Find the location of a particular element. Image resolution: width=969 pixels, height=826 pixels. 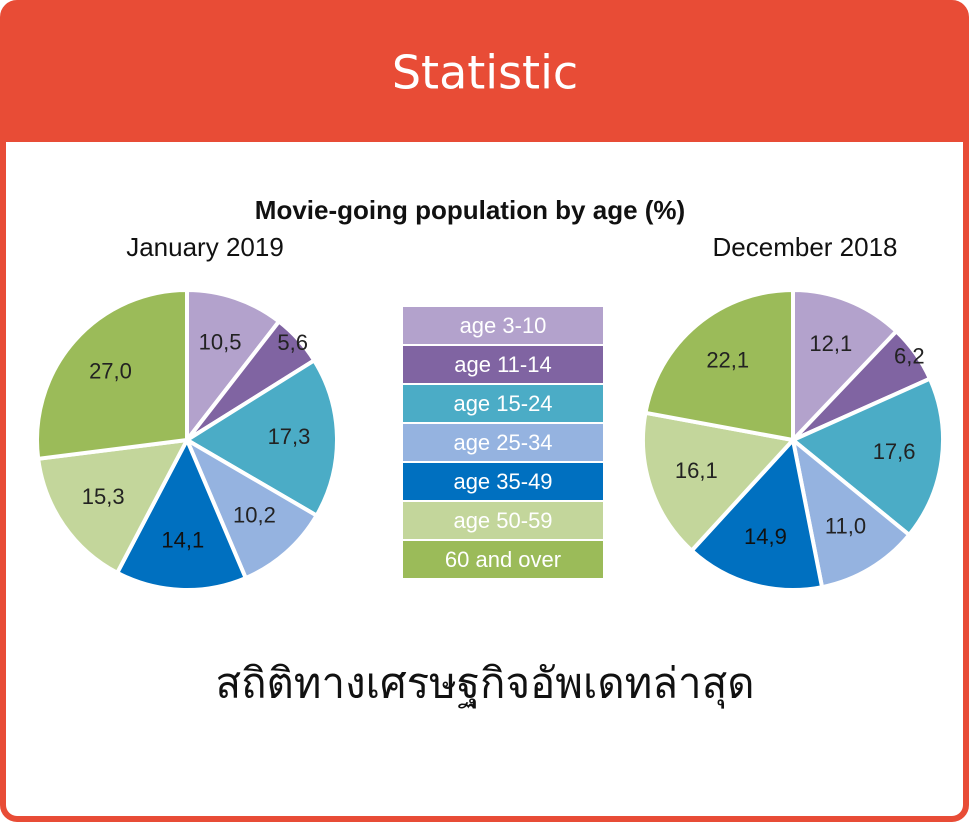

pie-subtitle: January 2019 is located at coordinates (205, 247).